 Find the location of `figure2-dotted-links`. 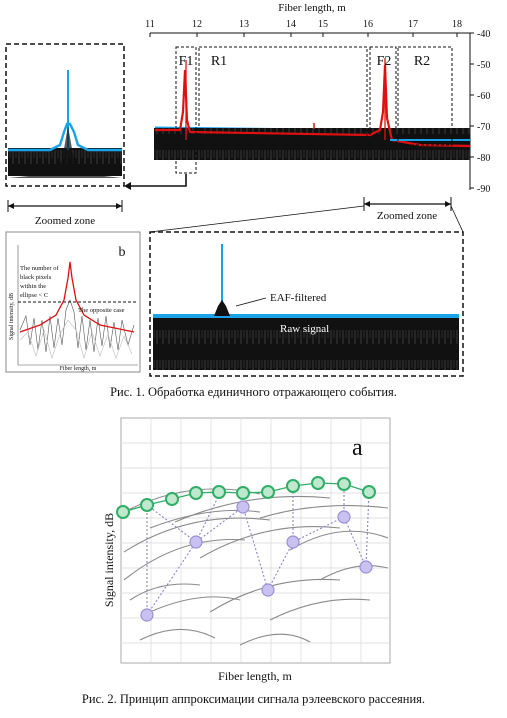

figure2-dotted-links is located at coordinates (246, 550).